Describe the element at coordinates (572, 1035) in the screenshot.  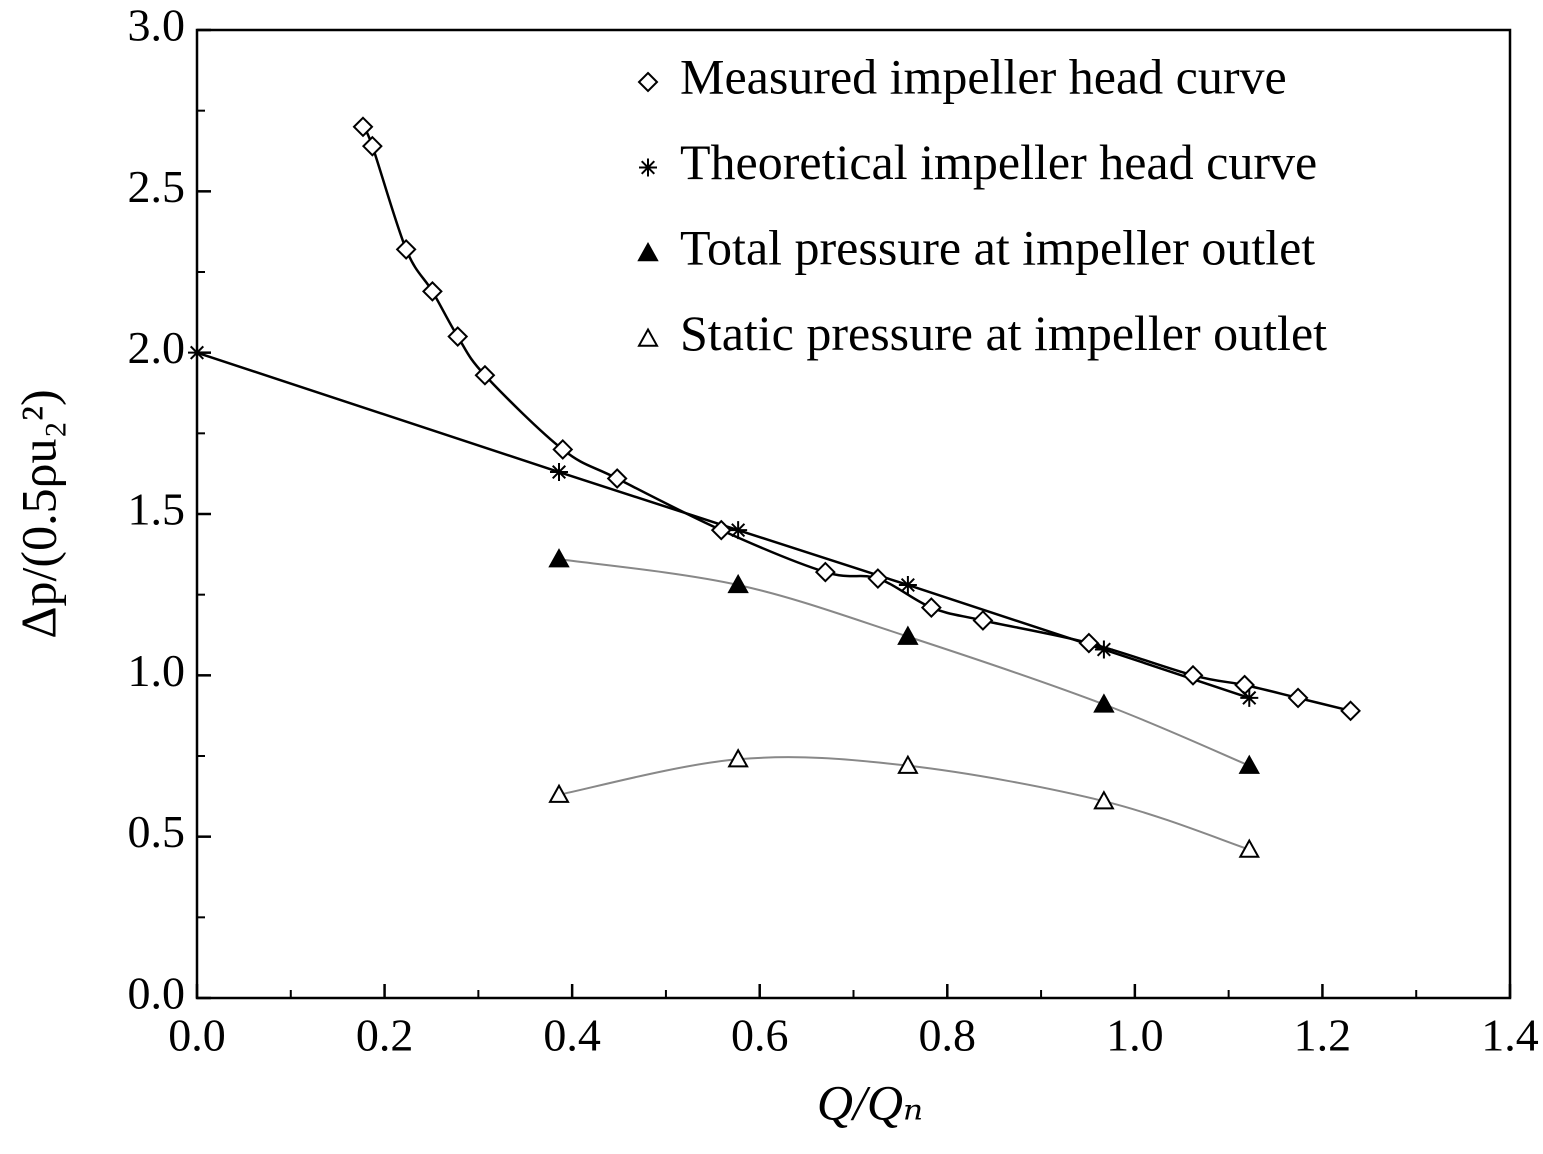
I see `x-tick-label: 0.4` at that location.